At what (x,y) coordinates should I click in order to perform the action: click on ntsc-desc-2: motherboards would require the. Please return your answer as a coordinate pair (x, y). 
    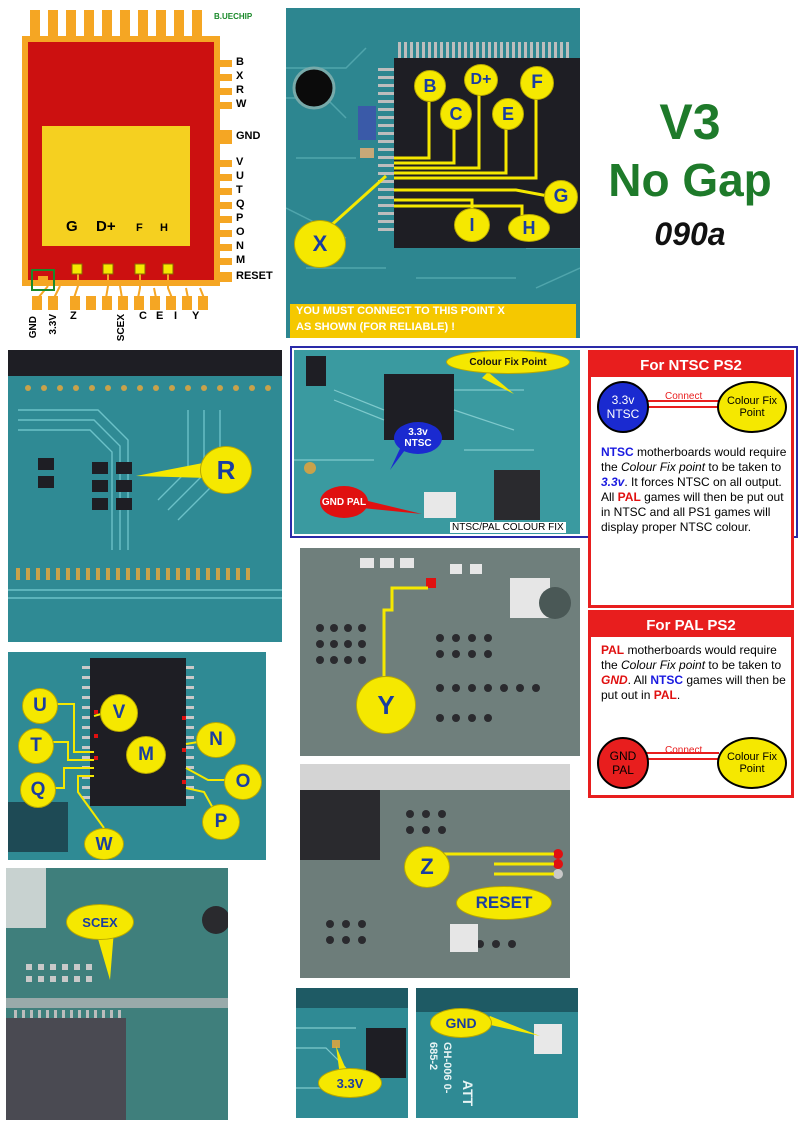
    Looking at the image, I should click on (694, 459).